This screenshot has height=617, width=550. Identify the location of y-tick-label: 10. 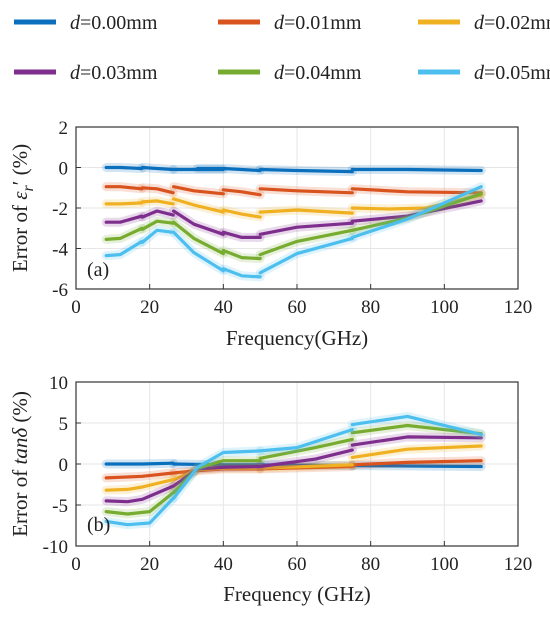
(58, 383).